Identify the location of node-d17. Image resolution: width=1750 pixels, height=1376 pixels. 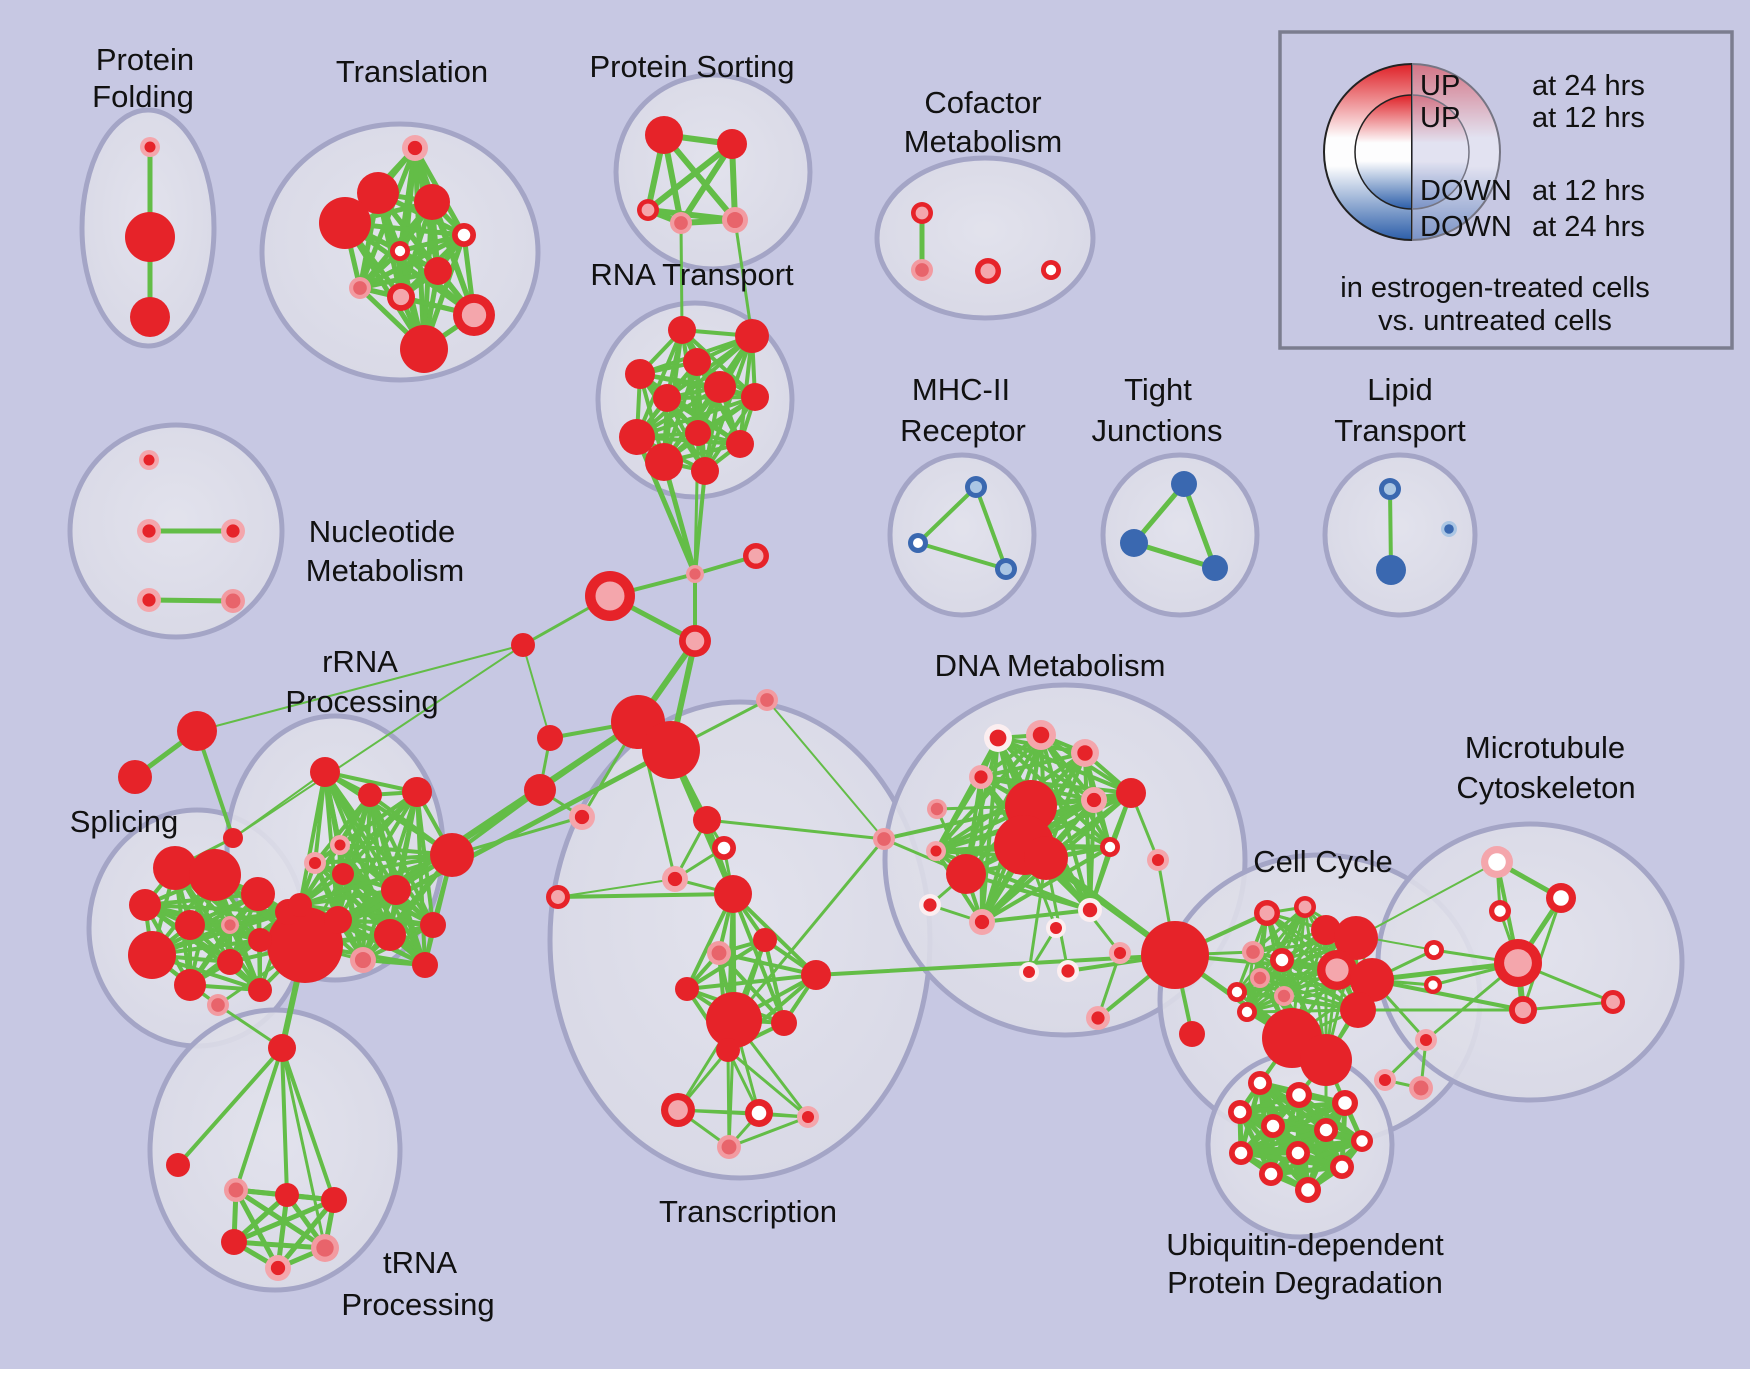
(930, 905).